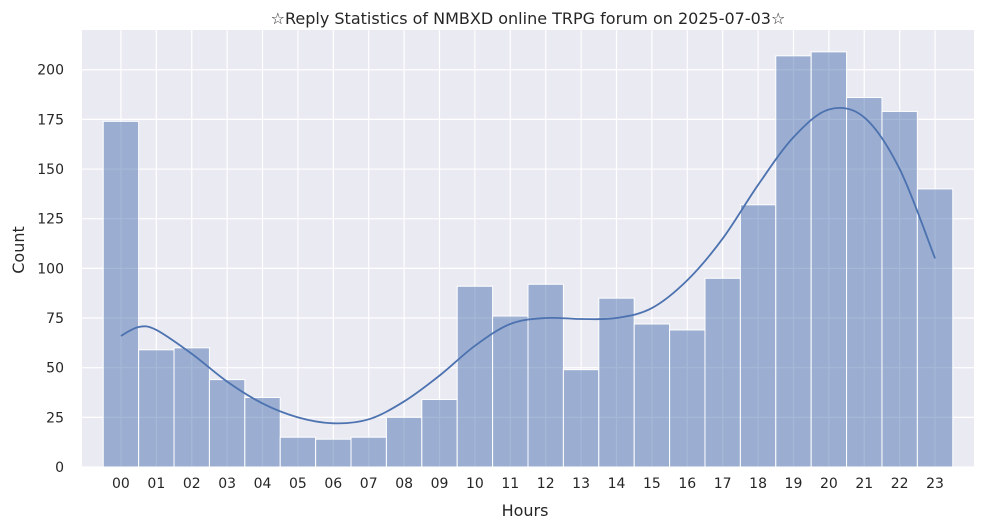 This screenshot has height=529, width=984. I want to click on x-tick-label: 23, so click(935, 484).